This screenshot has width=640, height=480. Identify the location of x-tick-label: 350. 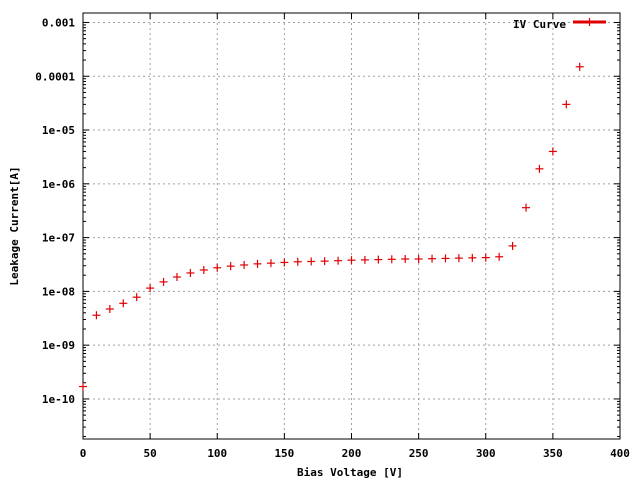
(553, 453).